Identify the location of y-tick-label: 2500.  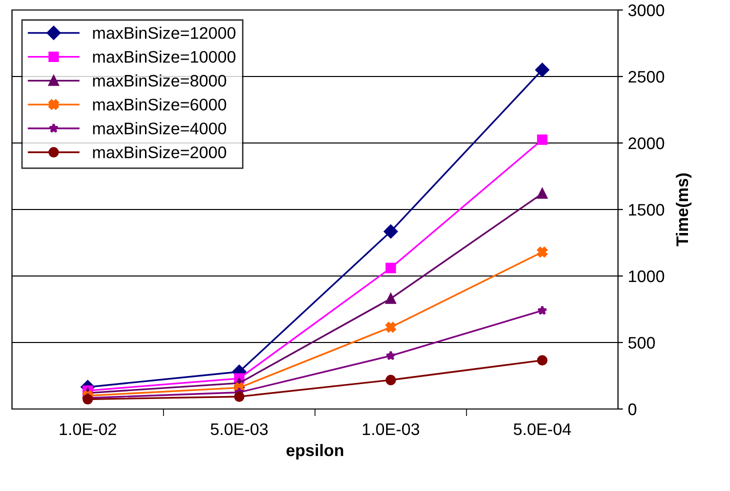
(646, 76).